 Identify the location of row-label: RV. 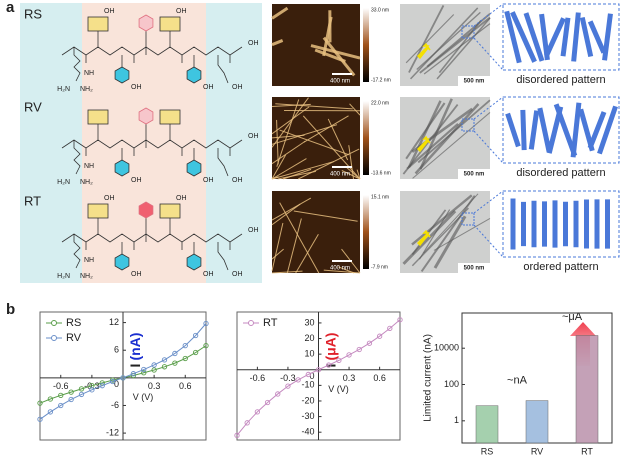
(33, 106).